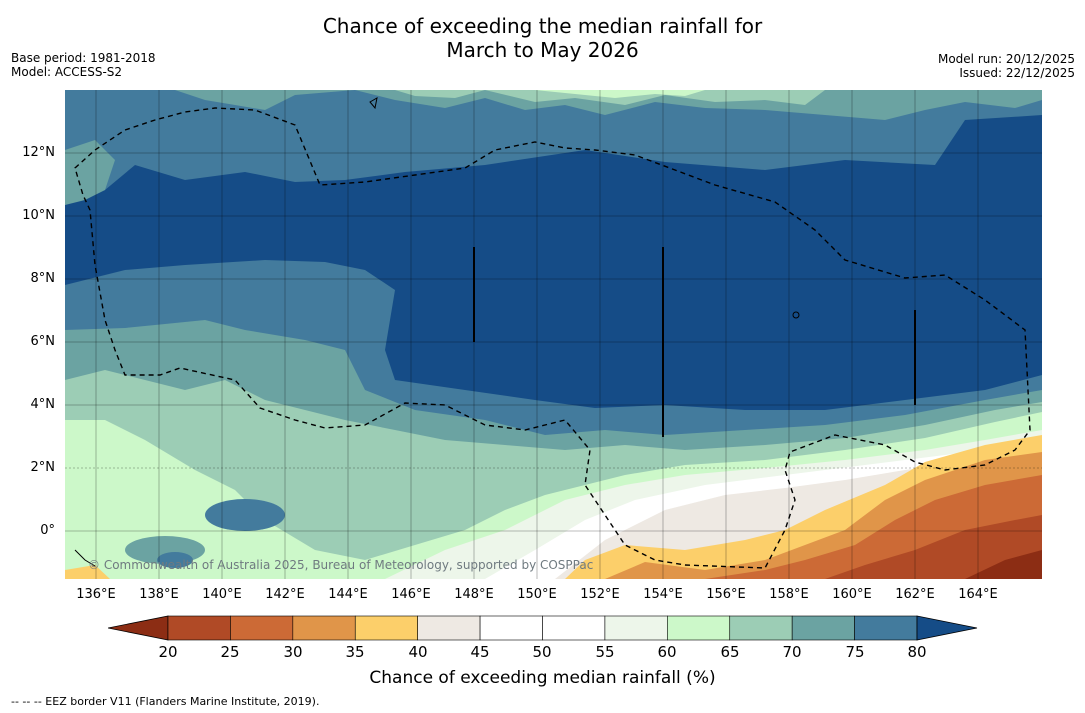 The image size is (1085, 713). What do you see at coordinates (159, 594) in the screenshot?
I see `lon-label: 138°E` at bounding box center [159, 594].